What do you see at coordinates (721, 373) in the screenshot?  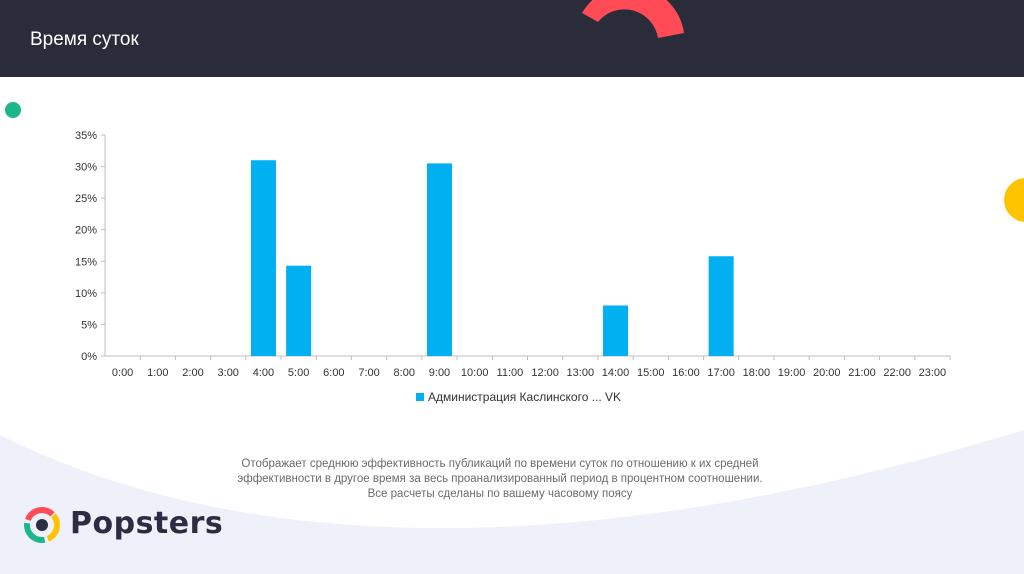 I see `x-tick-label: 17:00` at bounding box center [721, 373].